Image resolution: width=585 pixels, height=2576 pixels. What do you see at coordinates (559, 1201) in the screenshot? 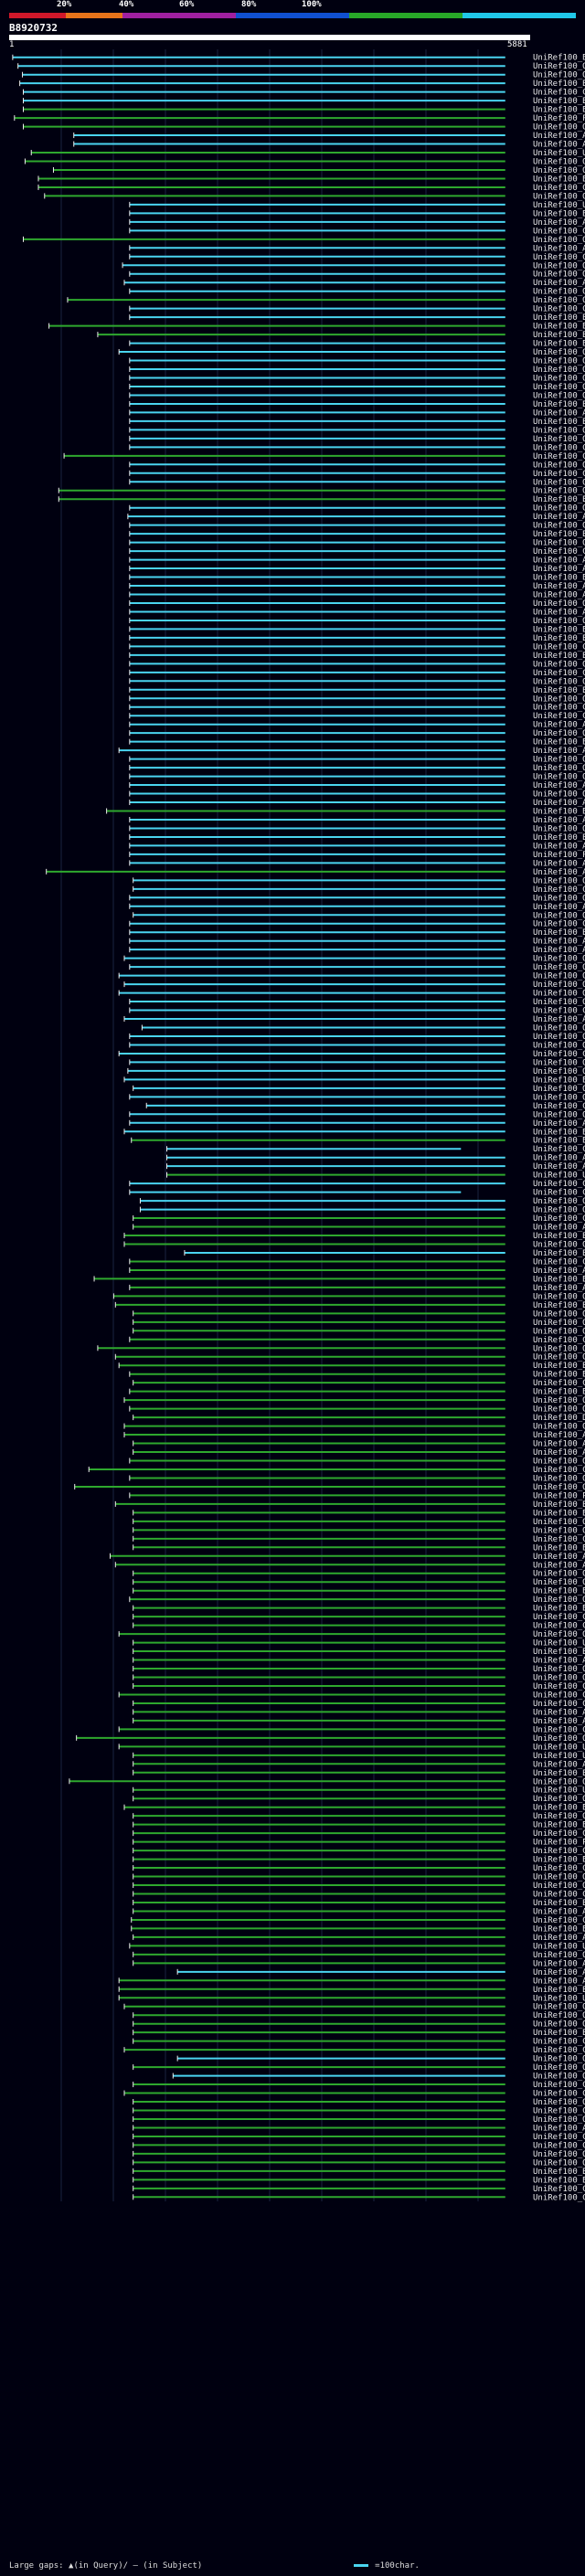
I see `hit-label: UniRef100_Q8G9A6` at bounding box center [559, 1201].